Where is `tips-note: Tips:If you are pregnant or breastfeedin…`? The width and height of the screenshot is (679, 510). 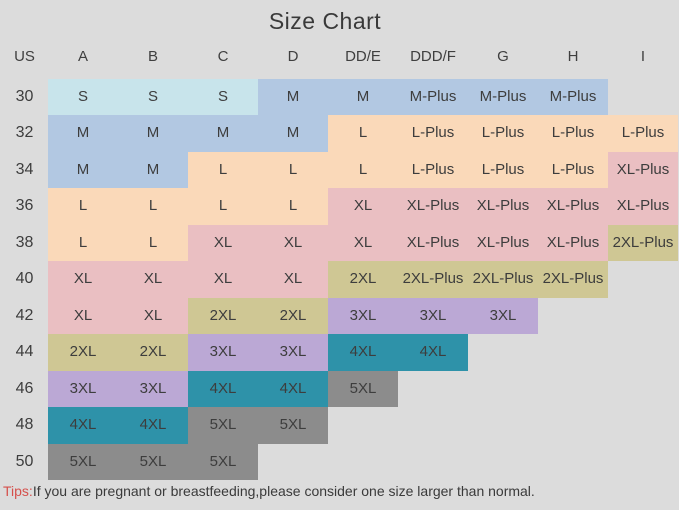 tips-note: Tips:If you are pregnant or breastfeedin… is located at coordinates (269, 491).